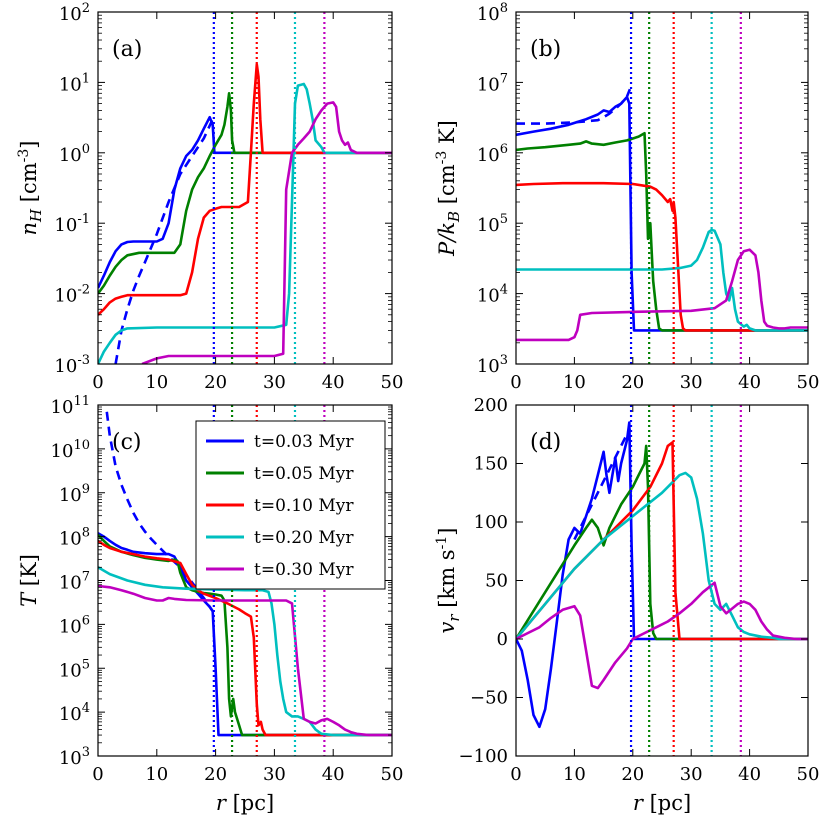 This screenshot has width=830, height=827. Describe the element at coordinates (491, 405) in the screenshot. I see `y-tick-label: 200` at that location.